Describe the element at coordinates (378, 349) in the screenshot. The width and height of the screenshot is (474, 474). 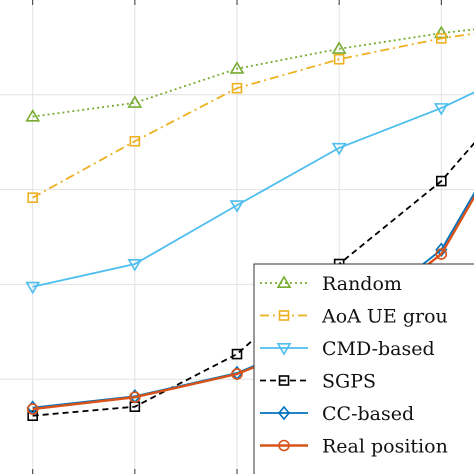
I see `legend-label: CMD-based` at that location.